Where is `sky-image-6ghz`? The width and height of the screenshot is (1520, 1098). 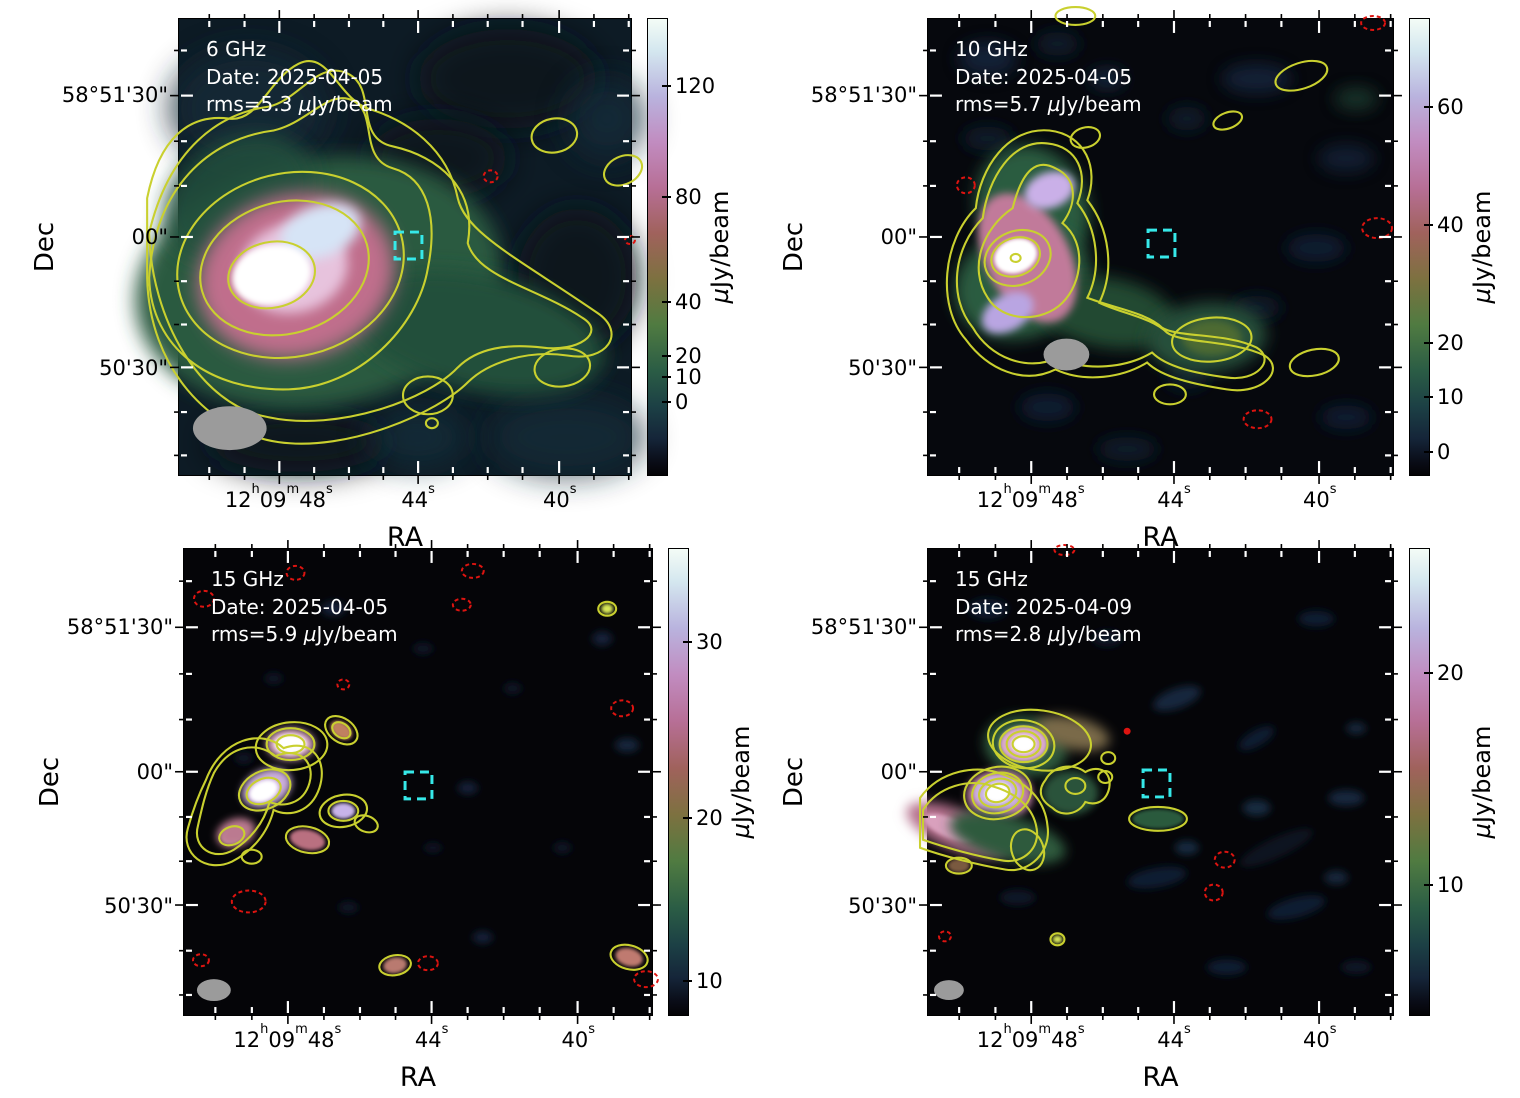
sky-image-6ghz is located at coordinates (391, 247).